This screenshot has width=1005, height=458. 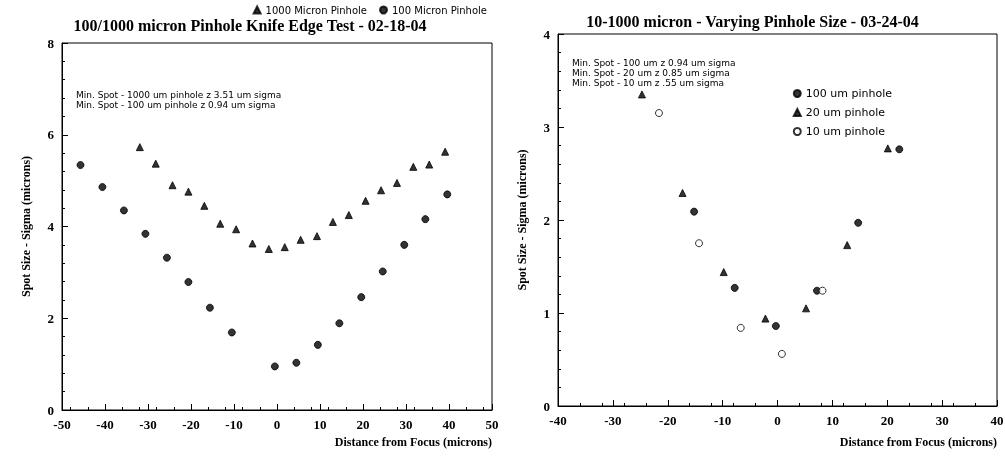 What do you see at coordinates (179, 94) in the screenshot?
I see `annotation: Min. Spot - 1000 um pinhole z 3.51 um sigma` at bounding box center [179, 94].